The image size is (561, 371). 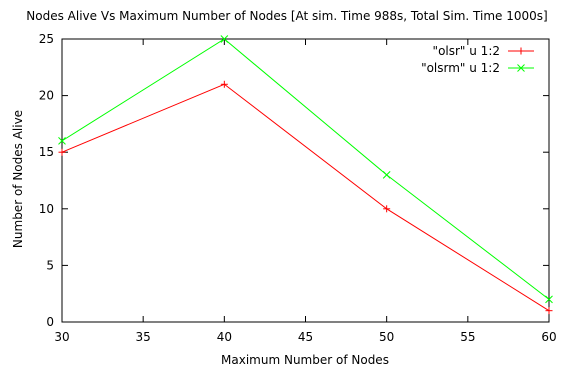 I want to click on x-tick-label: 45, so click(x=305, y=337).